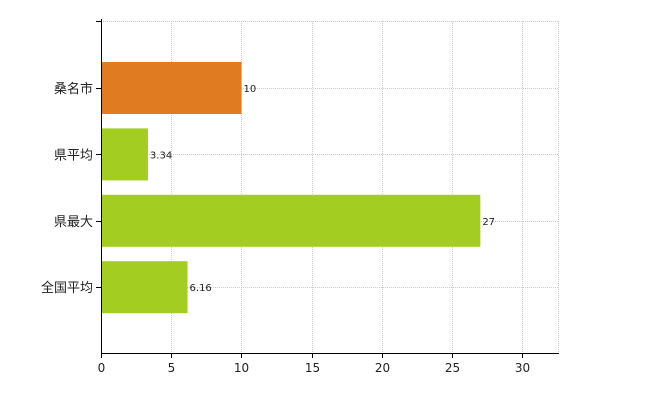 The height and width of the screenshot is (400, 650). I want to click on category-label-3: 全国平均, so click(67, 288).